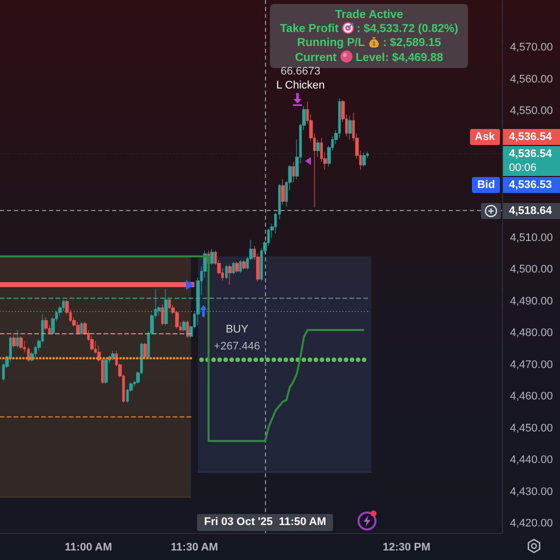 Image resolution: width=560 pixels, height=560 pixels. Describe the element at coordinates (309, 29) in the screenshot. I see `annotation: Take Profit` at that location.